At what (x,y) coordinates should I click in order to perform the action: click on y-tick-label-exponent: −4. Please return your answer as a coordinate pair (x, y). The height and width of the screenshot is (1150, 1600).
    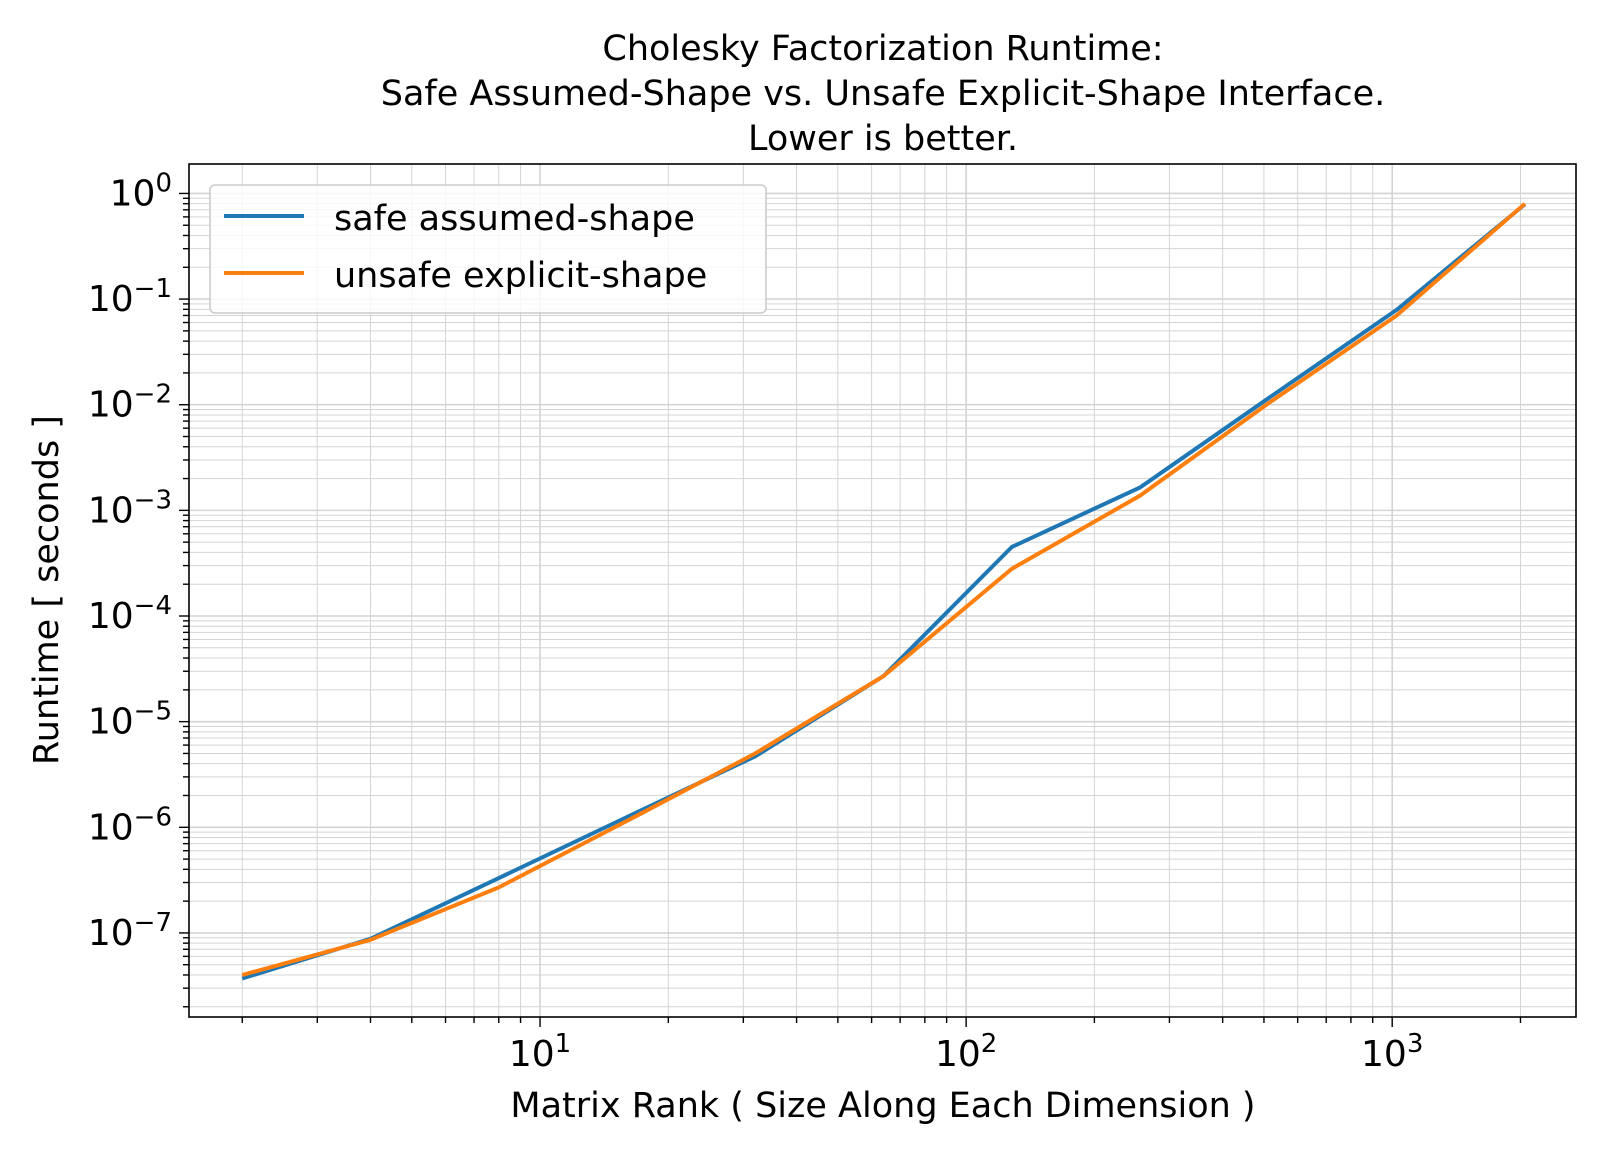
    Looking at the image, I should click on (153, 606).